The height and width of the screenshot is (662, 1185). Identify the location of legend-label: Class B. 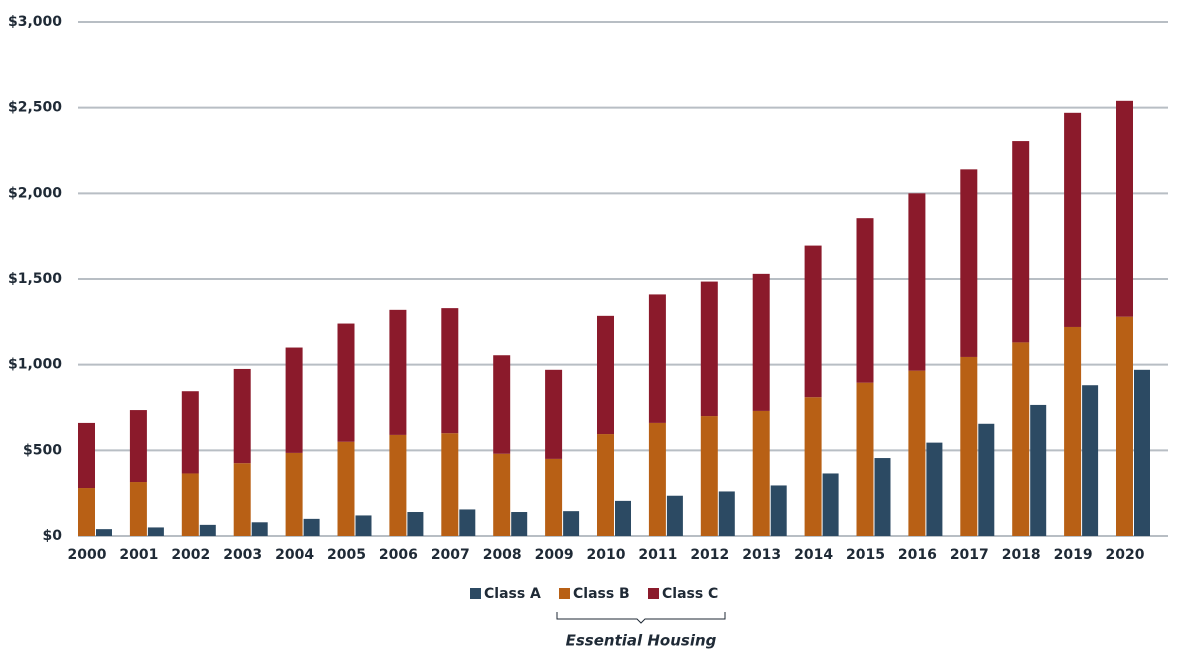
(601, 594).